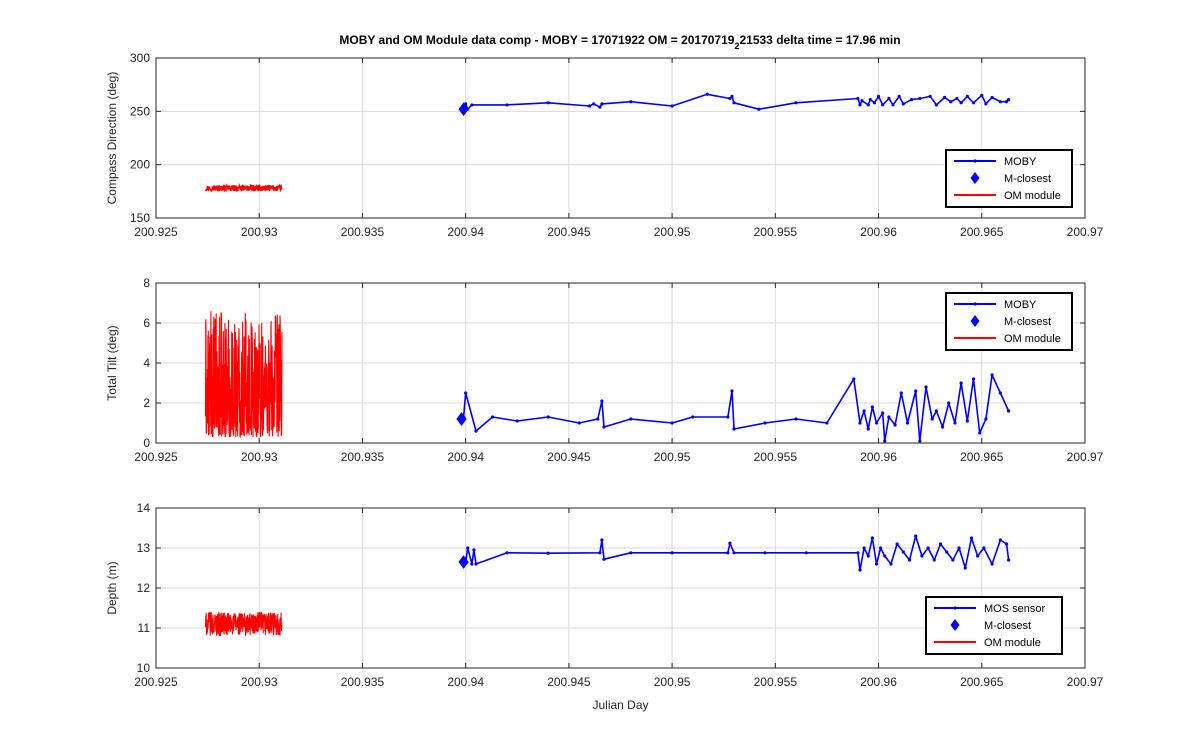 The height and width of the screenshot is (750, 1200). What do you see at coordinates (1027, 179) in the screenshot?
I see `compass-legend-label: M-closest` at bounding box center [1027, 179].